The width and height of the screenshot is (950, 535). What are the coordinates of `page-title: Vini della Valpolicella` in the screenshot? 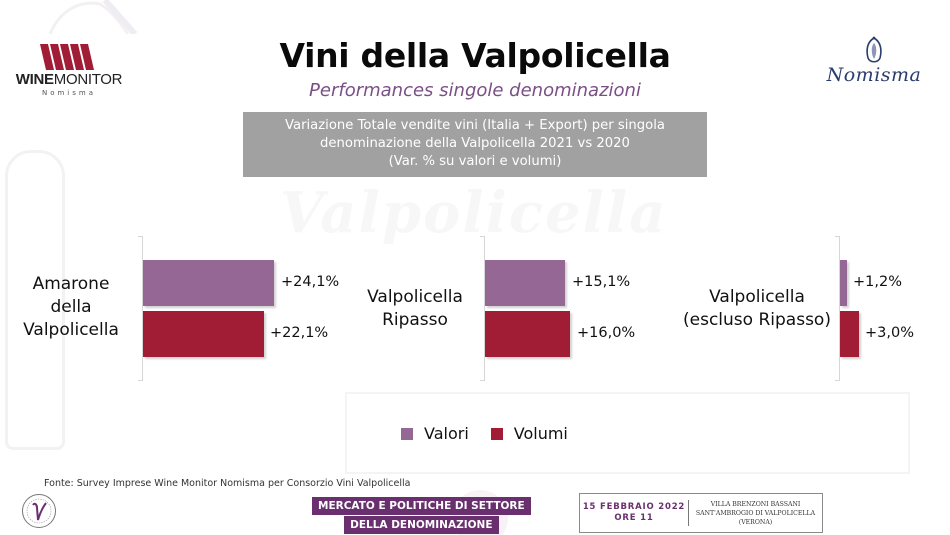 It's located at (475, 55).